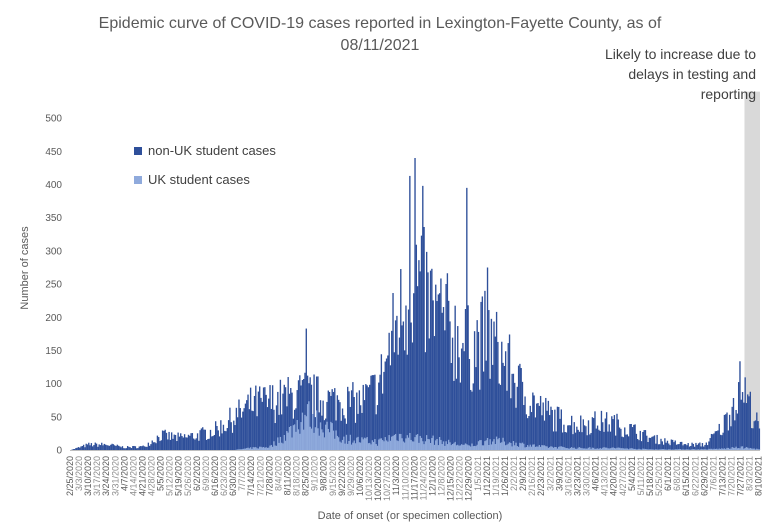  I want to click on x-tick-label: 5/26/2020, so click(188, 476).